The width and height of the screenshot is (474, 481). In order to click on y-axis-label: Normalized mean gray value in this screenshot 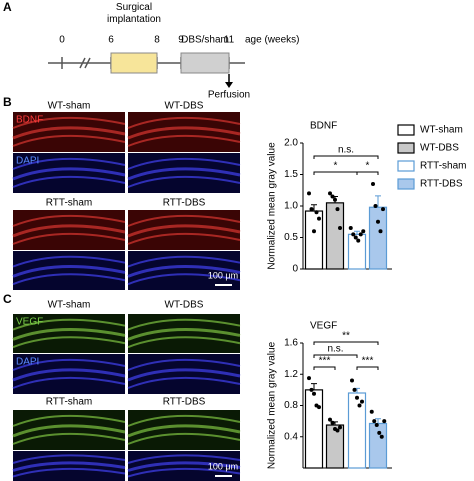, I will do `click(272, 206)`.